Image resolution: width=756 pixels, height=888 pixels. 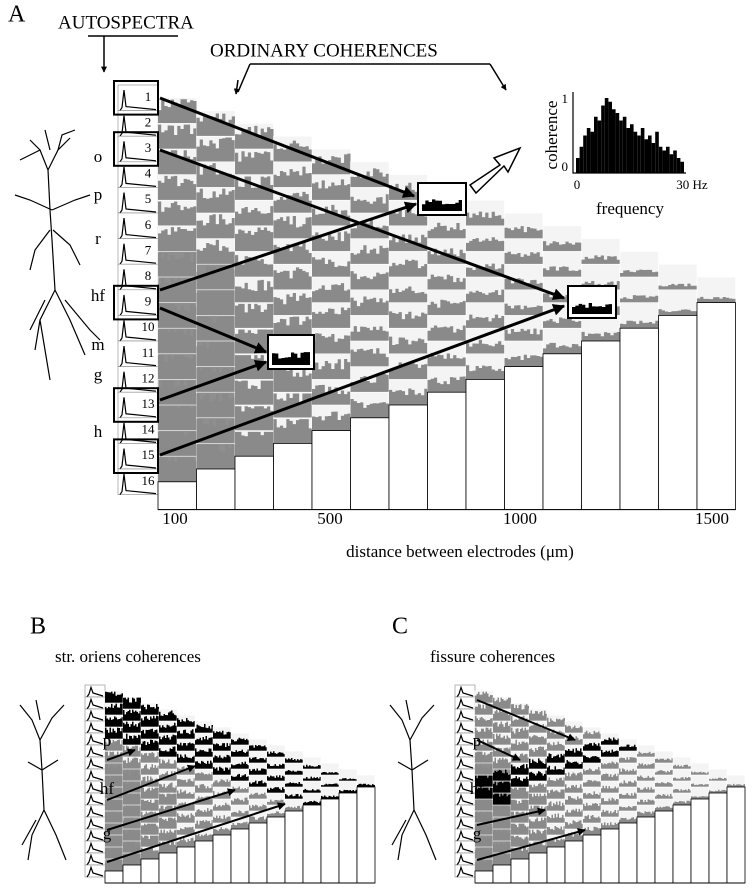 I want to click on neuron, so click(x=413, y=780).